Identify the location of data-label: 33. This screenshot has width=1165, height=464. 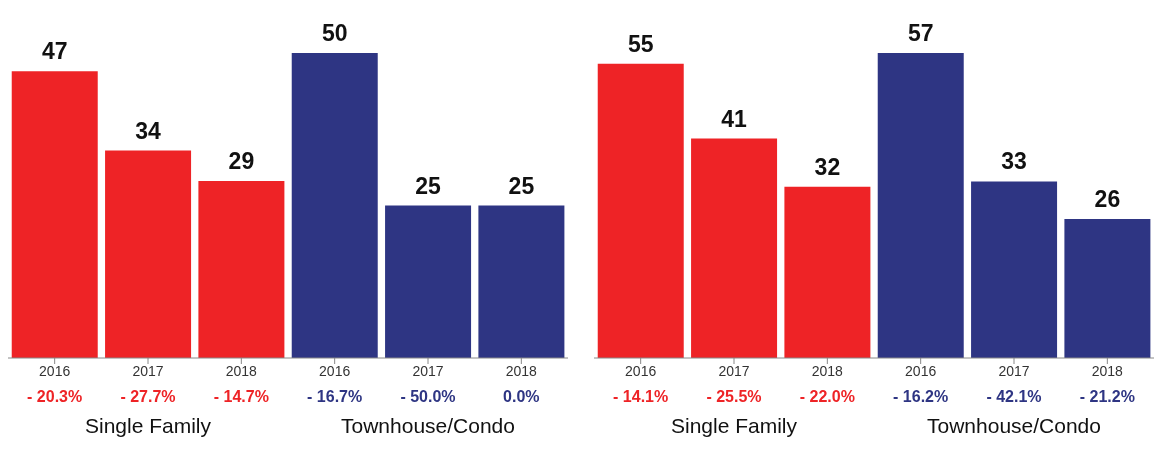
(1014, 161).